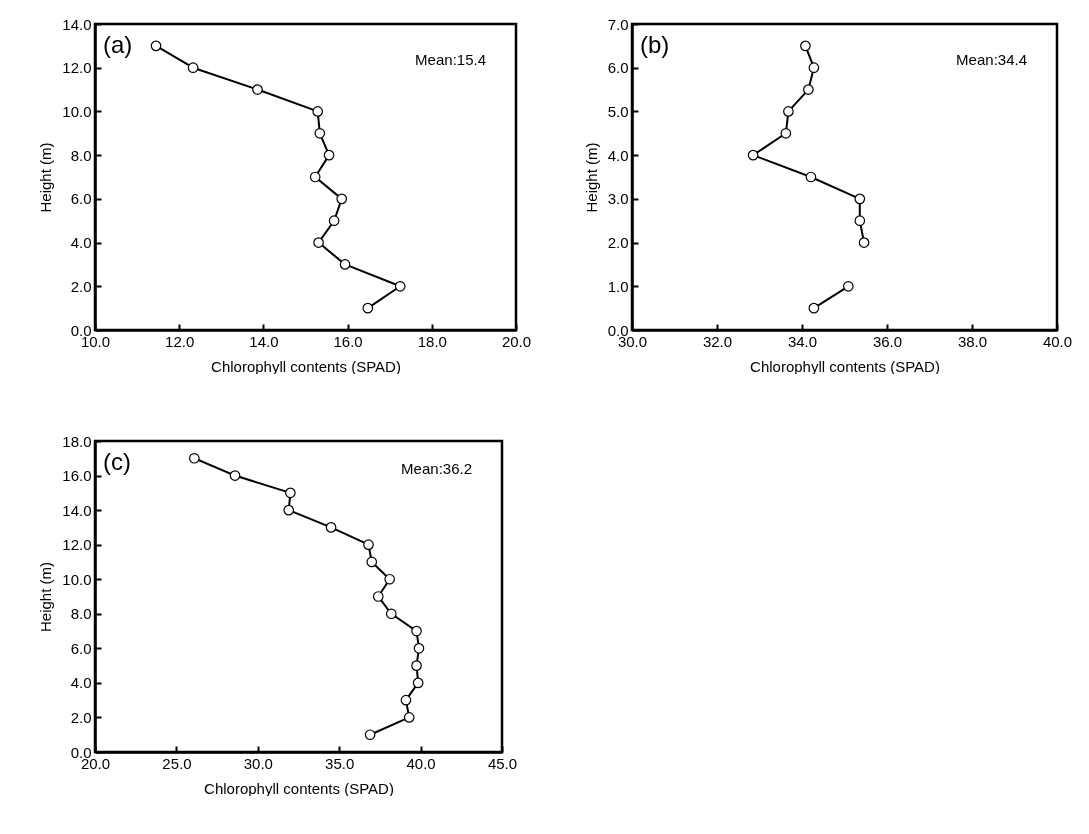 This screenshot has height=834, width=1089. What do you see at coordinates (436, 468) in the screenshot?
I see `annotation: Mean:36.2` at bounding box center [436, 468].